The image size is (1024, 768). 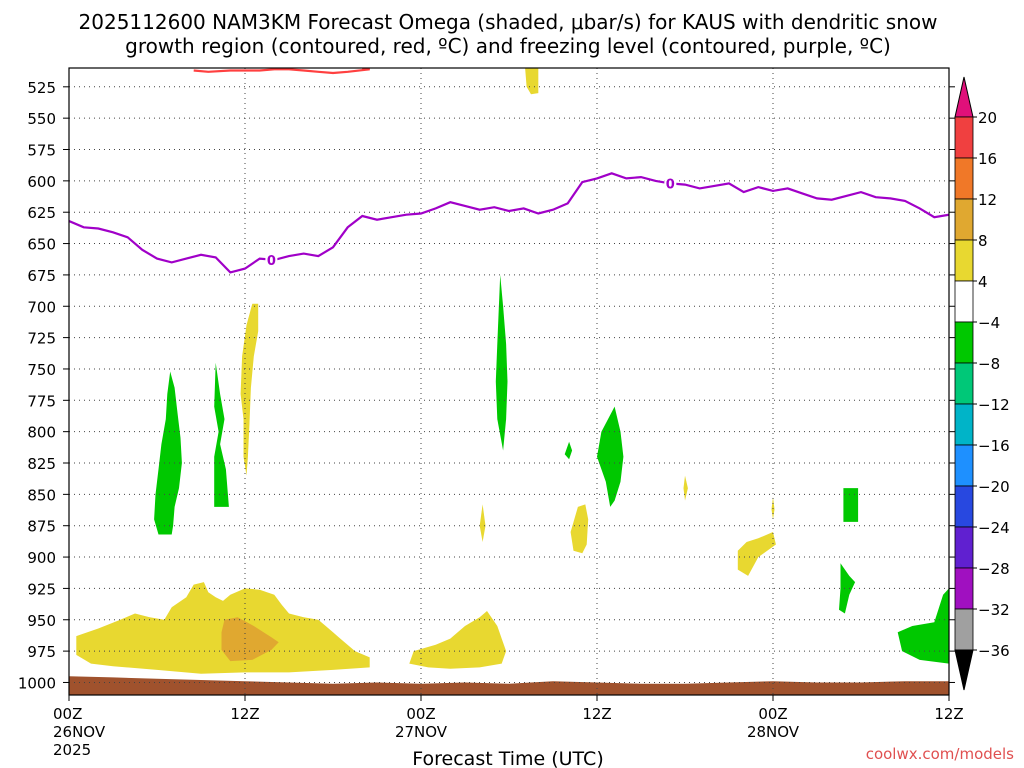 I want to click on dgz-contour, so click(x=281, y=71).